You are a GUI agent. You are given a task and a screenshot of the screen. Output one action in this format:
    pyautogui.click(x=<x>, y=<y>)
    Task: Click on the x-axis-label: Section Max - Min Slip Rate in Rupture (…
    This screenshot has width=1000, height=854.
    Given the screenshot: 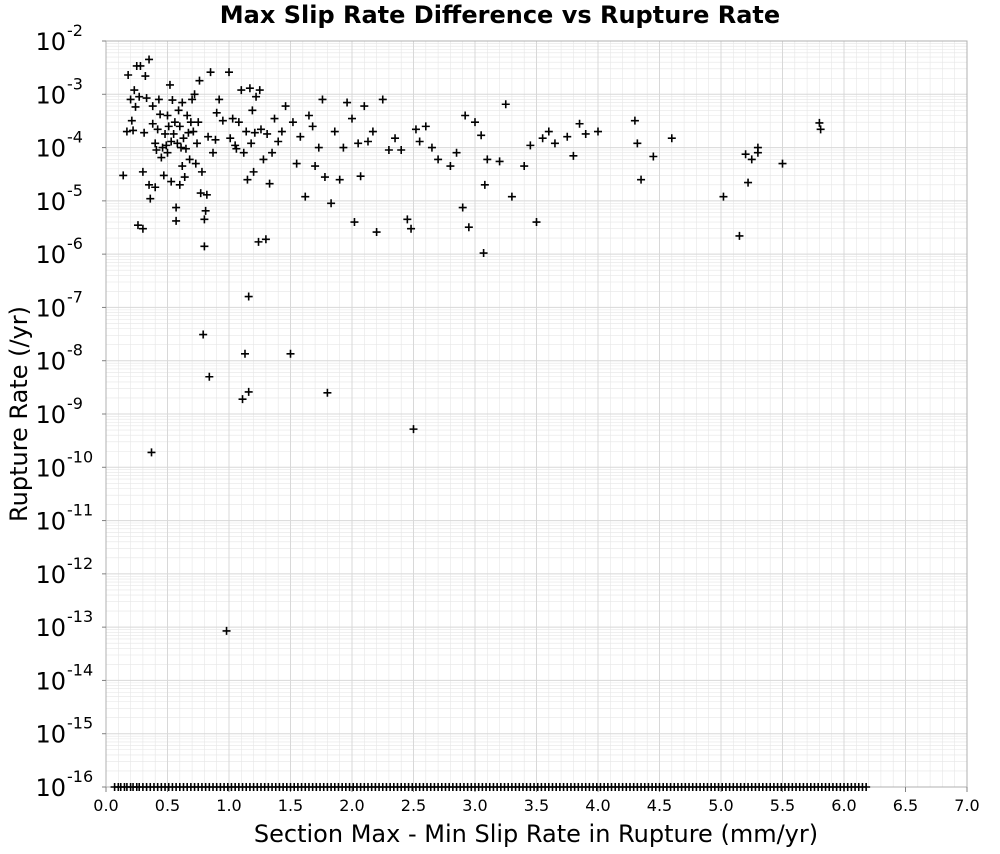 What is the action you would take?
    pyautogui.click(x=536, y=834)
    